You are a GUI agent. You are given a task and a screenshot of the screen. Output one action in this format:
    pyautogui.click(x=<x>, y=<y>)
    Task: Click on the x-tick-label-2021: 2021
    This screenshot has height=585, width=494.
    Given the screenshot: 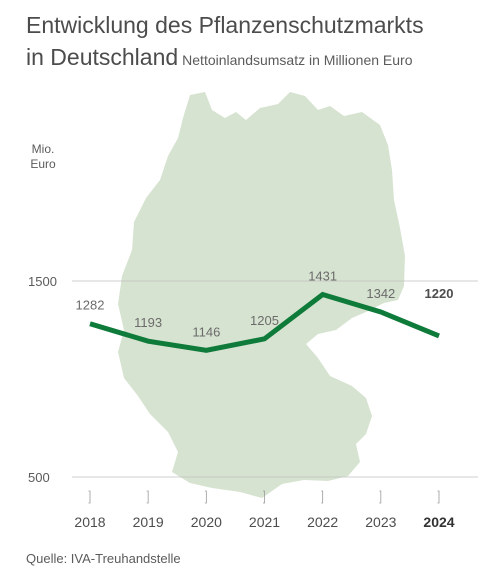 What is the action you would take?
    pyautogui.click(x=264, y=522)
    